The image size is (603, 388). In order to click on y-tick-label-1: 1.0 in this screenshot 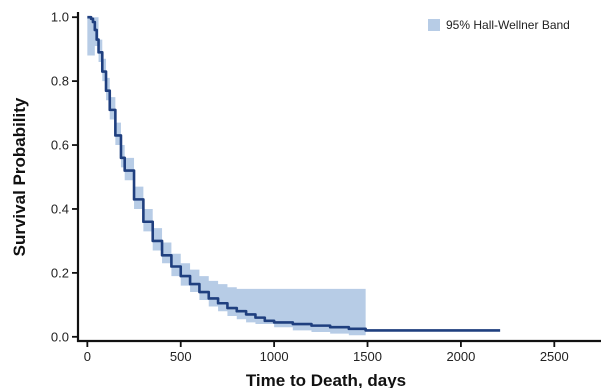, I will do `click(60, 17)`.